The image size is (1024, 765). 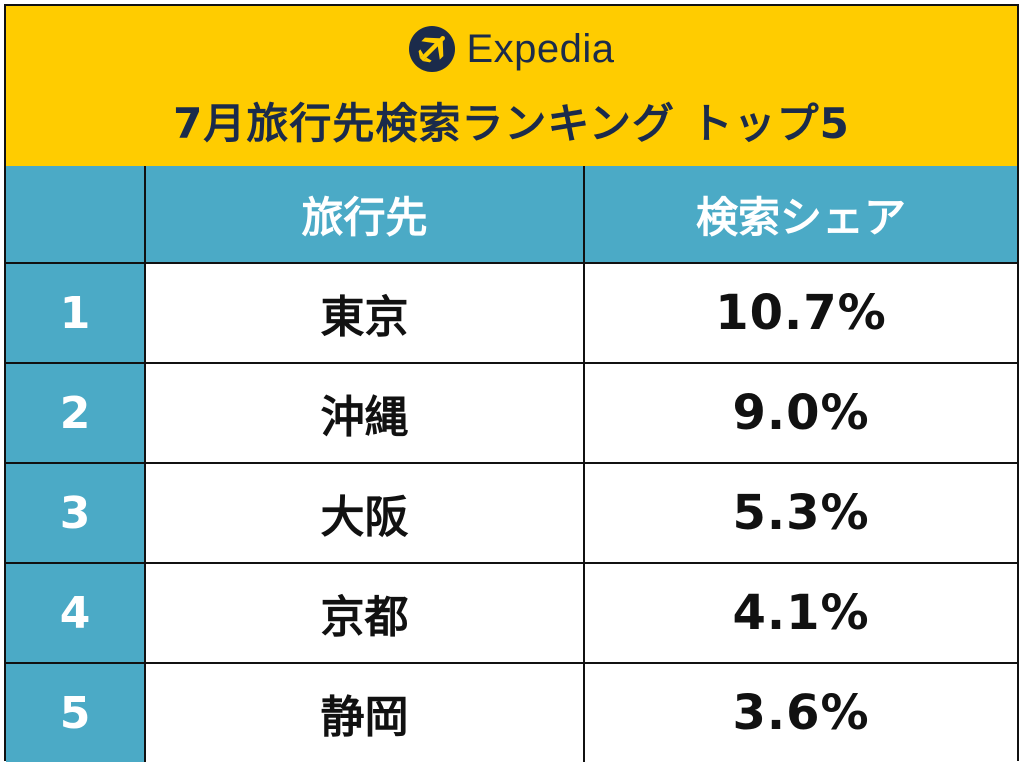 I want to click on brand-name: Expedia, so click(x=540, y=48).